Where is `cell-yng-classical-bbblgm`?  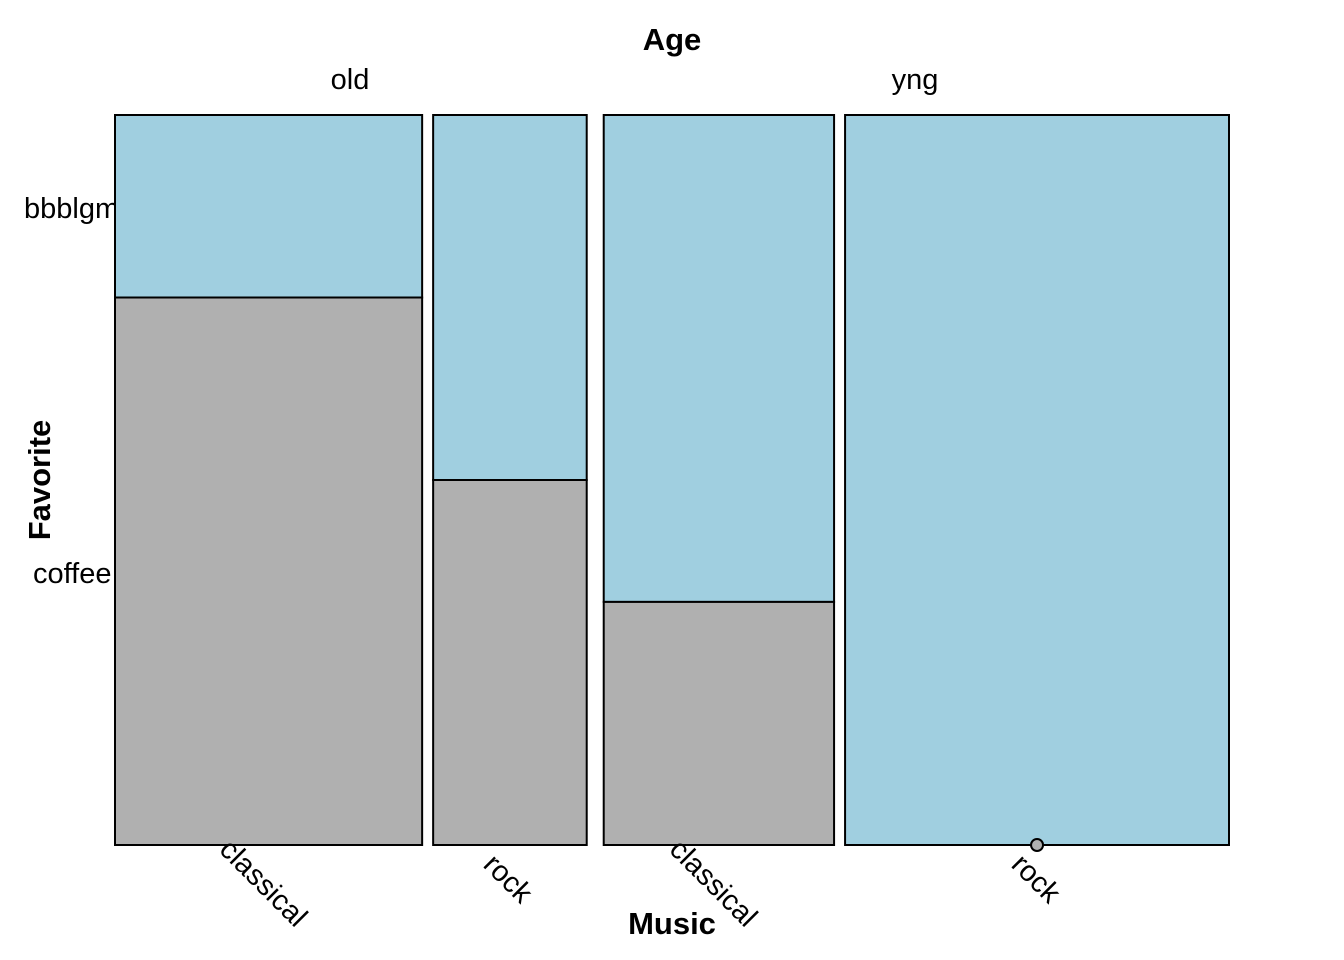
cell-yng-classical-bbblgm is located at coordinates (719, 358).